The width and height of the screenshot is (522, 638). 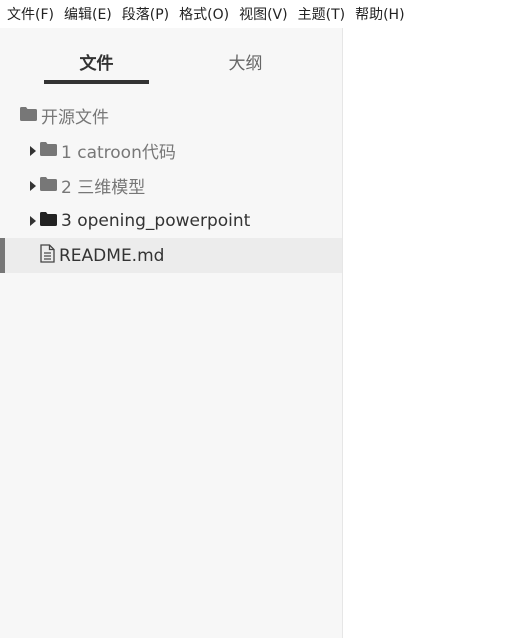 What do you see at coordinates (380, 15) in the screenshot?
I see `menu-help: 帮助(H)` at bounding box center [380, 15].